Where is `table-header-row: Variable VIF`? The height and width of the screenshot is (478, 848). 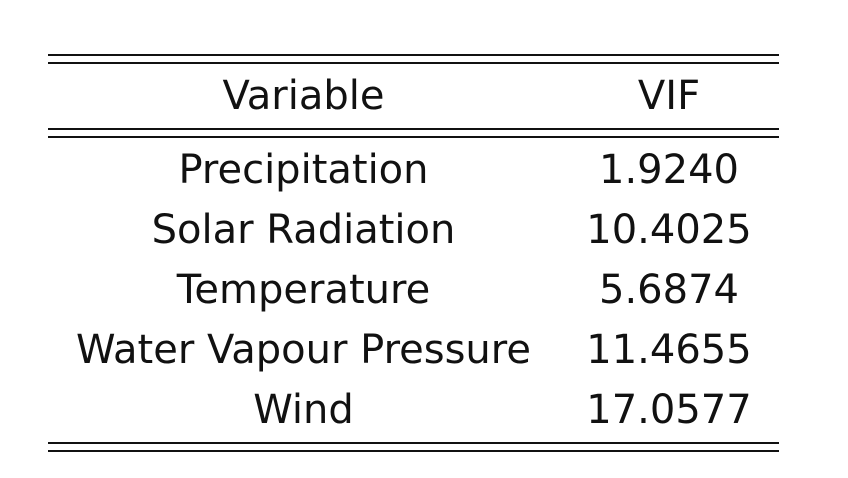 table-header-row: Variable VIF is located at coordinates (413, 96).